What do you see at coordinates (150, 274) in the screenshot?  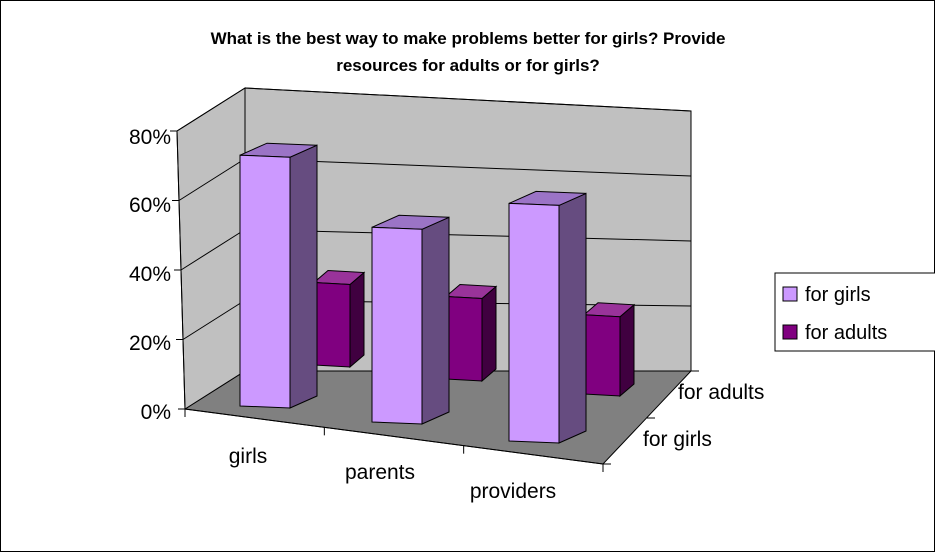 I see `y-tick-label-2: 40%` at bounding box center [150, 274].